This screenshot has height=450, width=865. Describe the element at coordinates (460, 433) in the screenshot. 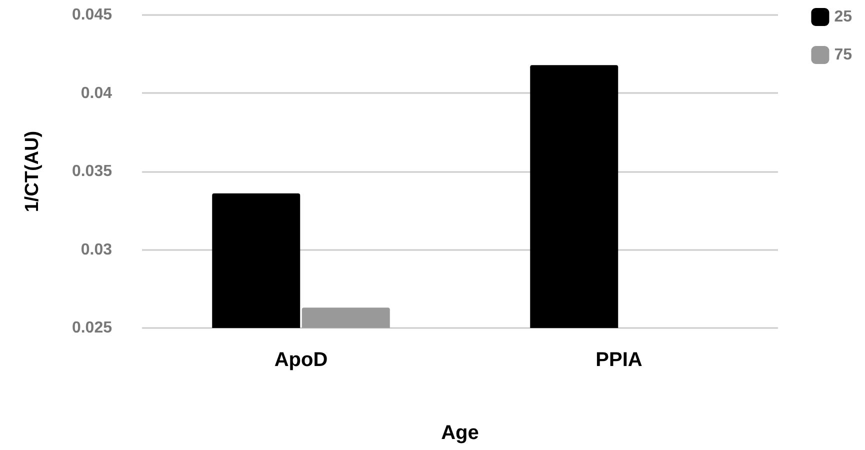

I see `x-axis-title: Age` at that location.